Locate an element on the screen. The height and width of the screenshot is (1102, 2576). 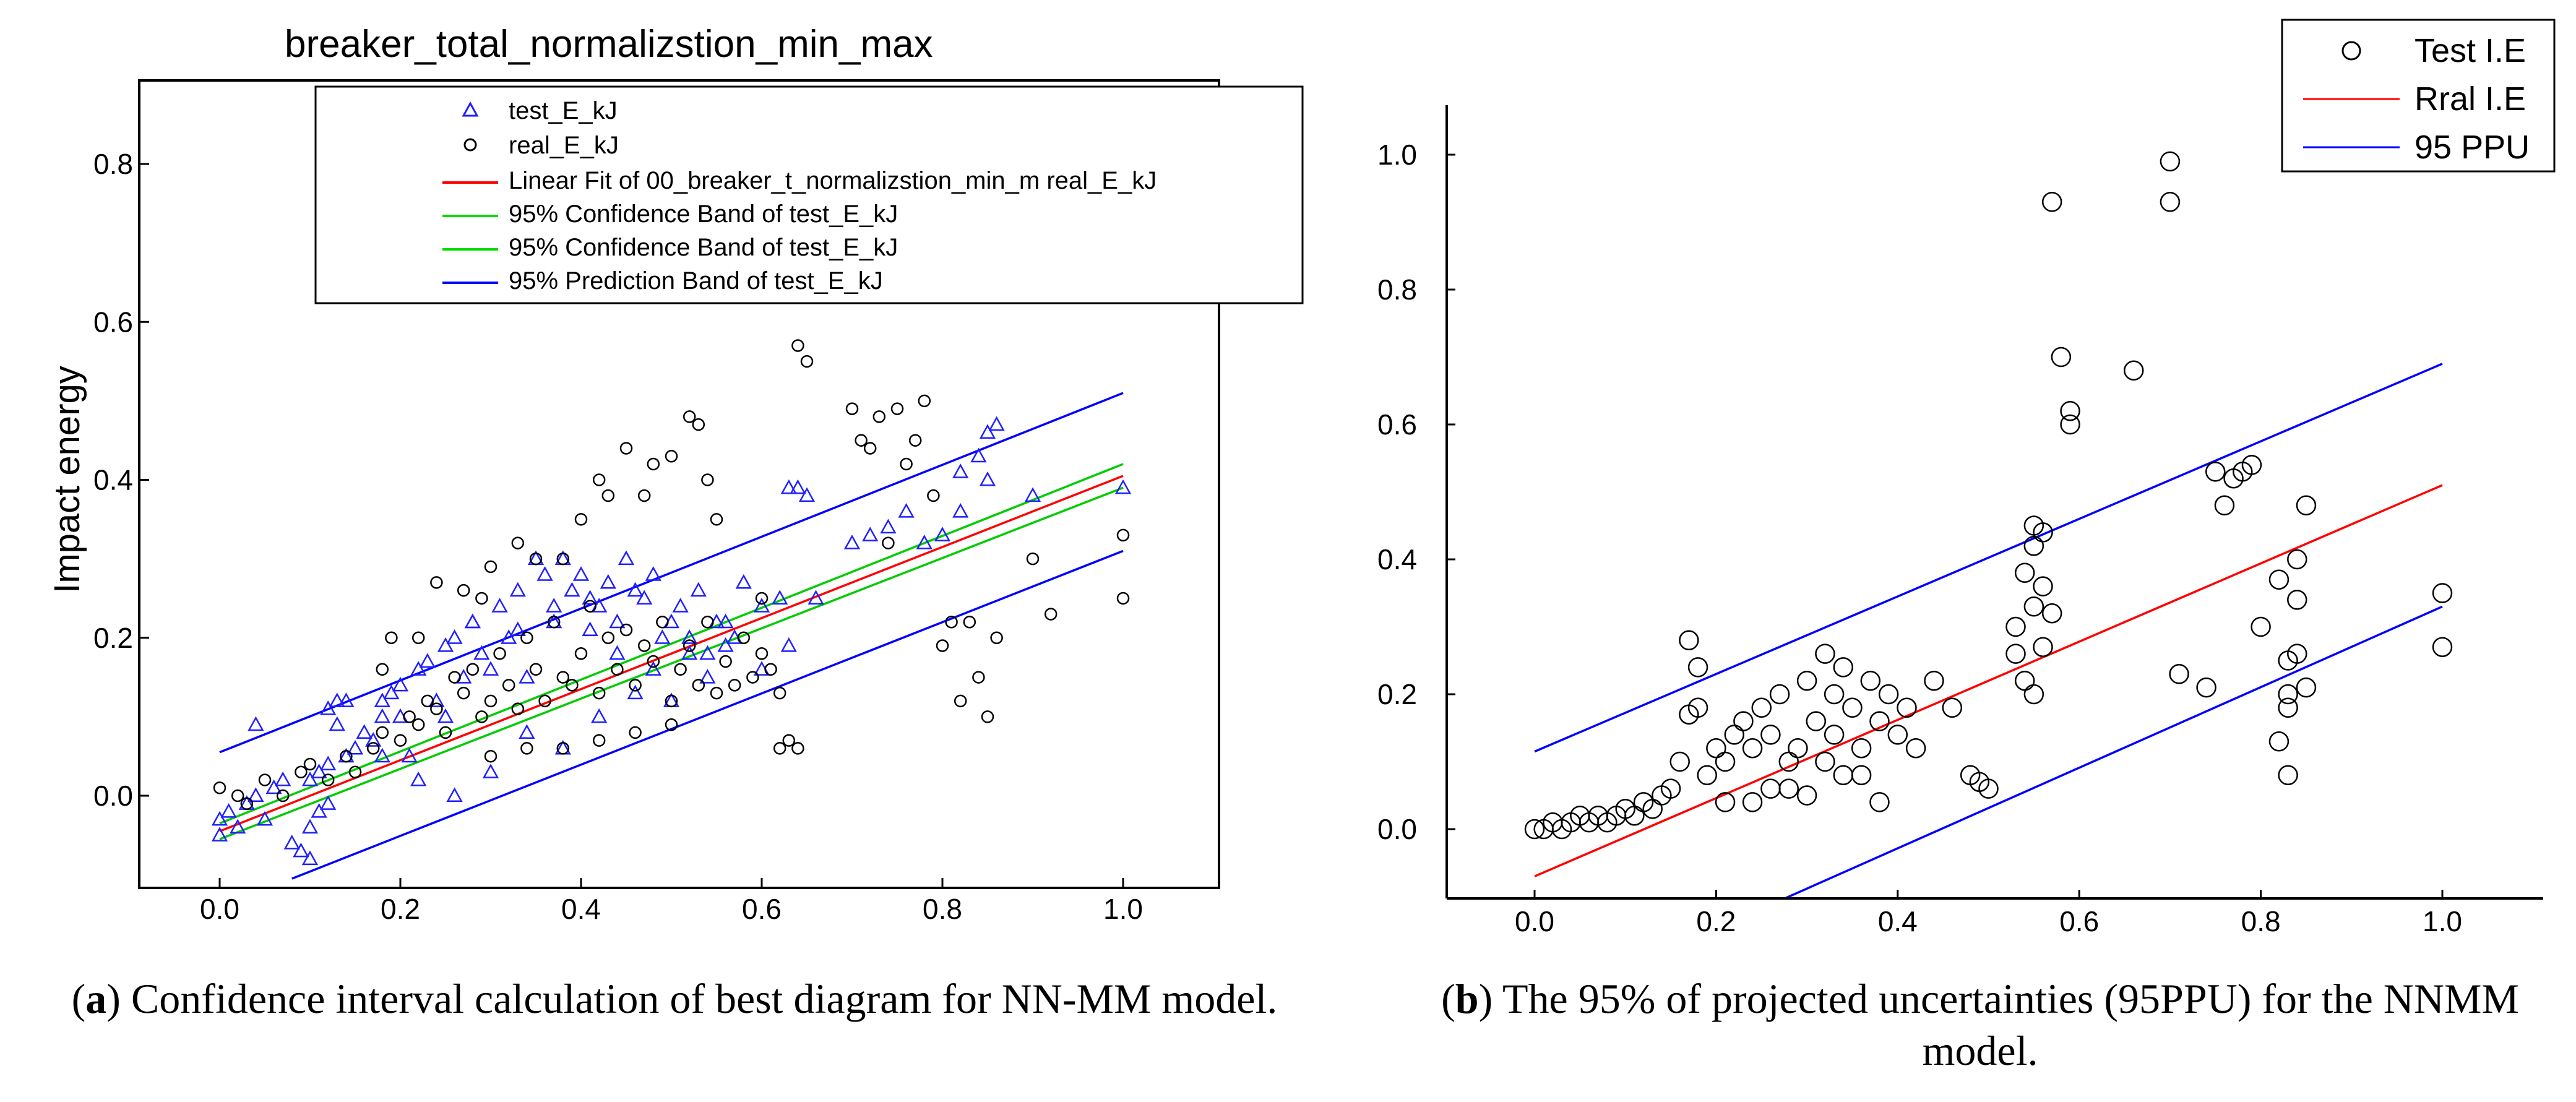
x-tick-label: 0.8 is located at coordinates (2261, 921).